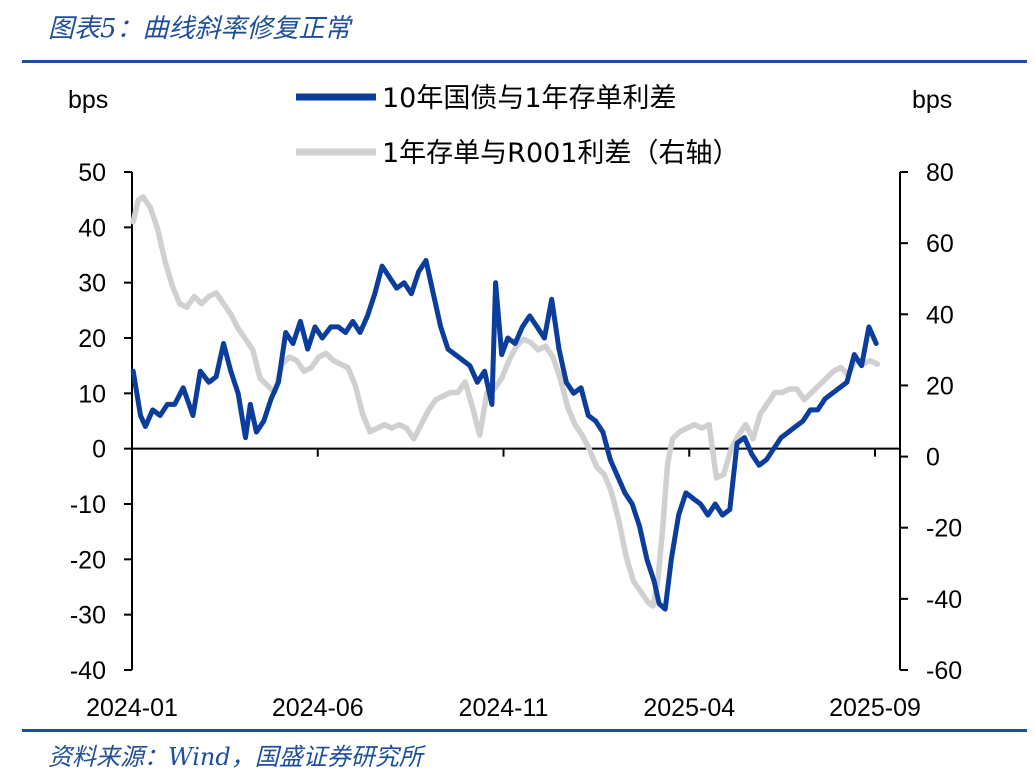 This screenshot has height=783, width=1035. What do you see at coordinates (92, 284) in the screenshot?
I see `left-y-tick-label: 30` at bounding box center [92, 284].